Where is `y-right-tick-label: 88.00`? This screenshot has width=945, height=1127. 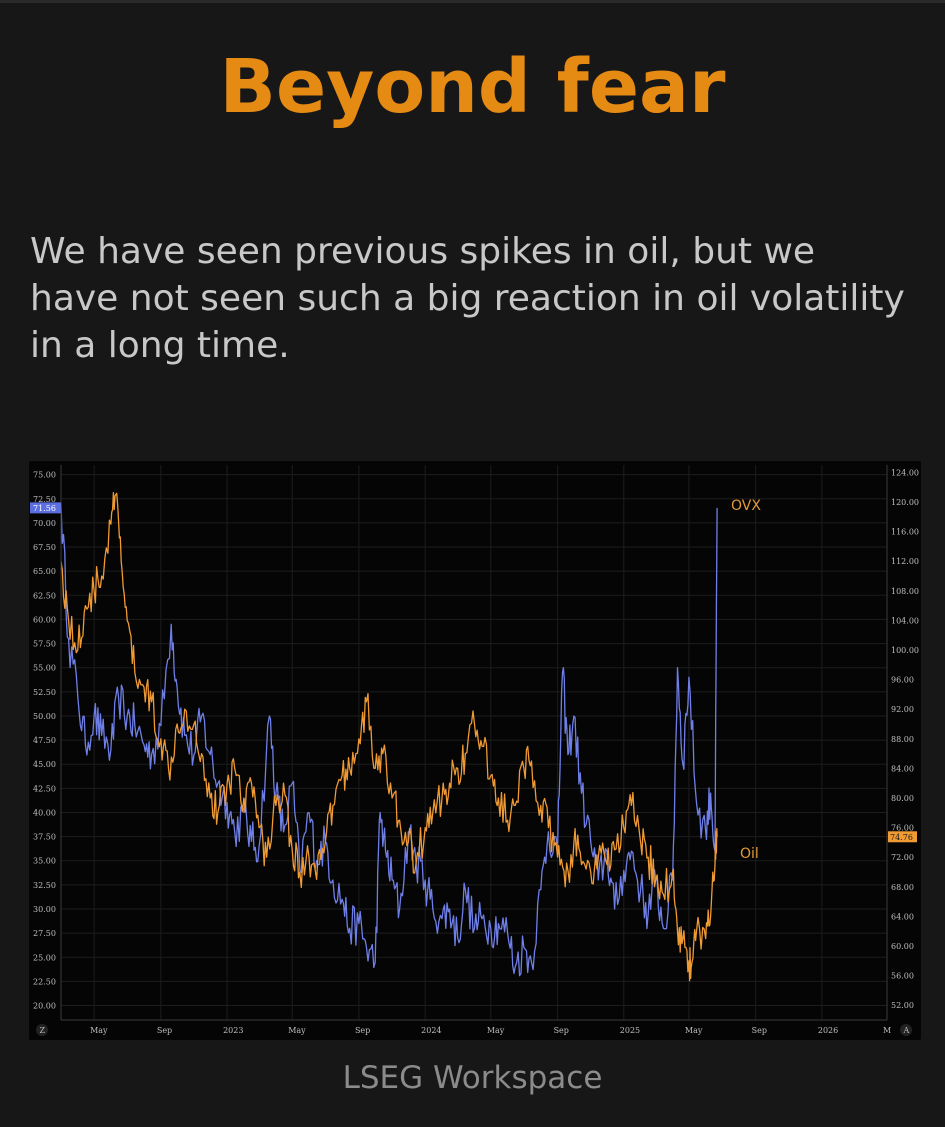
y-right-tick-label: 88.00 is located at coordinates (902, 739).